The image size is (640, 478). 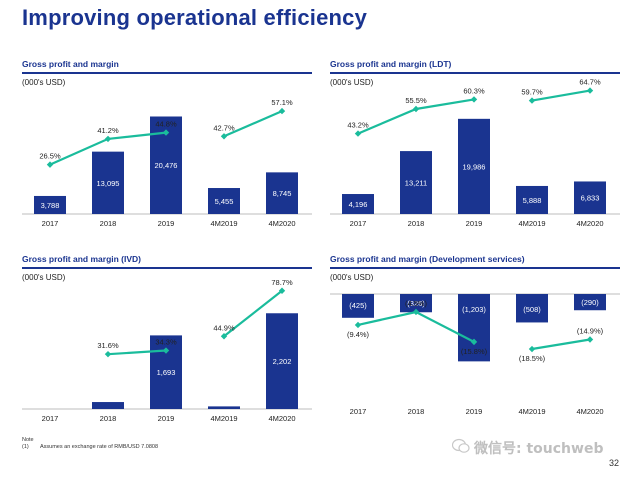 I want to click on margin-label: (14.9%), so click(x=590, y=331).